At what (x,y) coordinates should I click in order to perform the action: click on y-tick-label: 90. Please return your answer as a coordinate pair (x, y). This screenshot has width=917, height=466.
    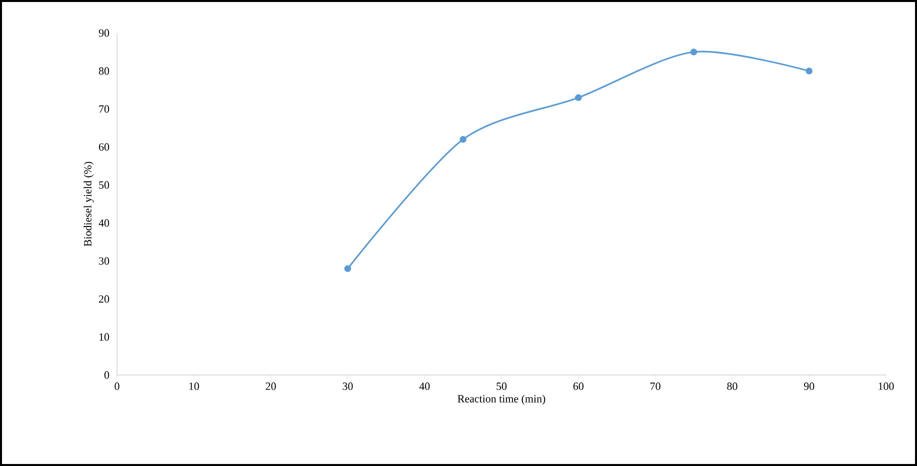
    Looking at the image, I should click on (104, 33).